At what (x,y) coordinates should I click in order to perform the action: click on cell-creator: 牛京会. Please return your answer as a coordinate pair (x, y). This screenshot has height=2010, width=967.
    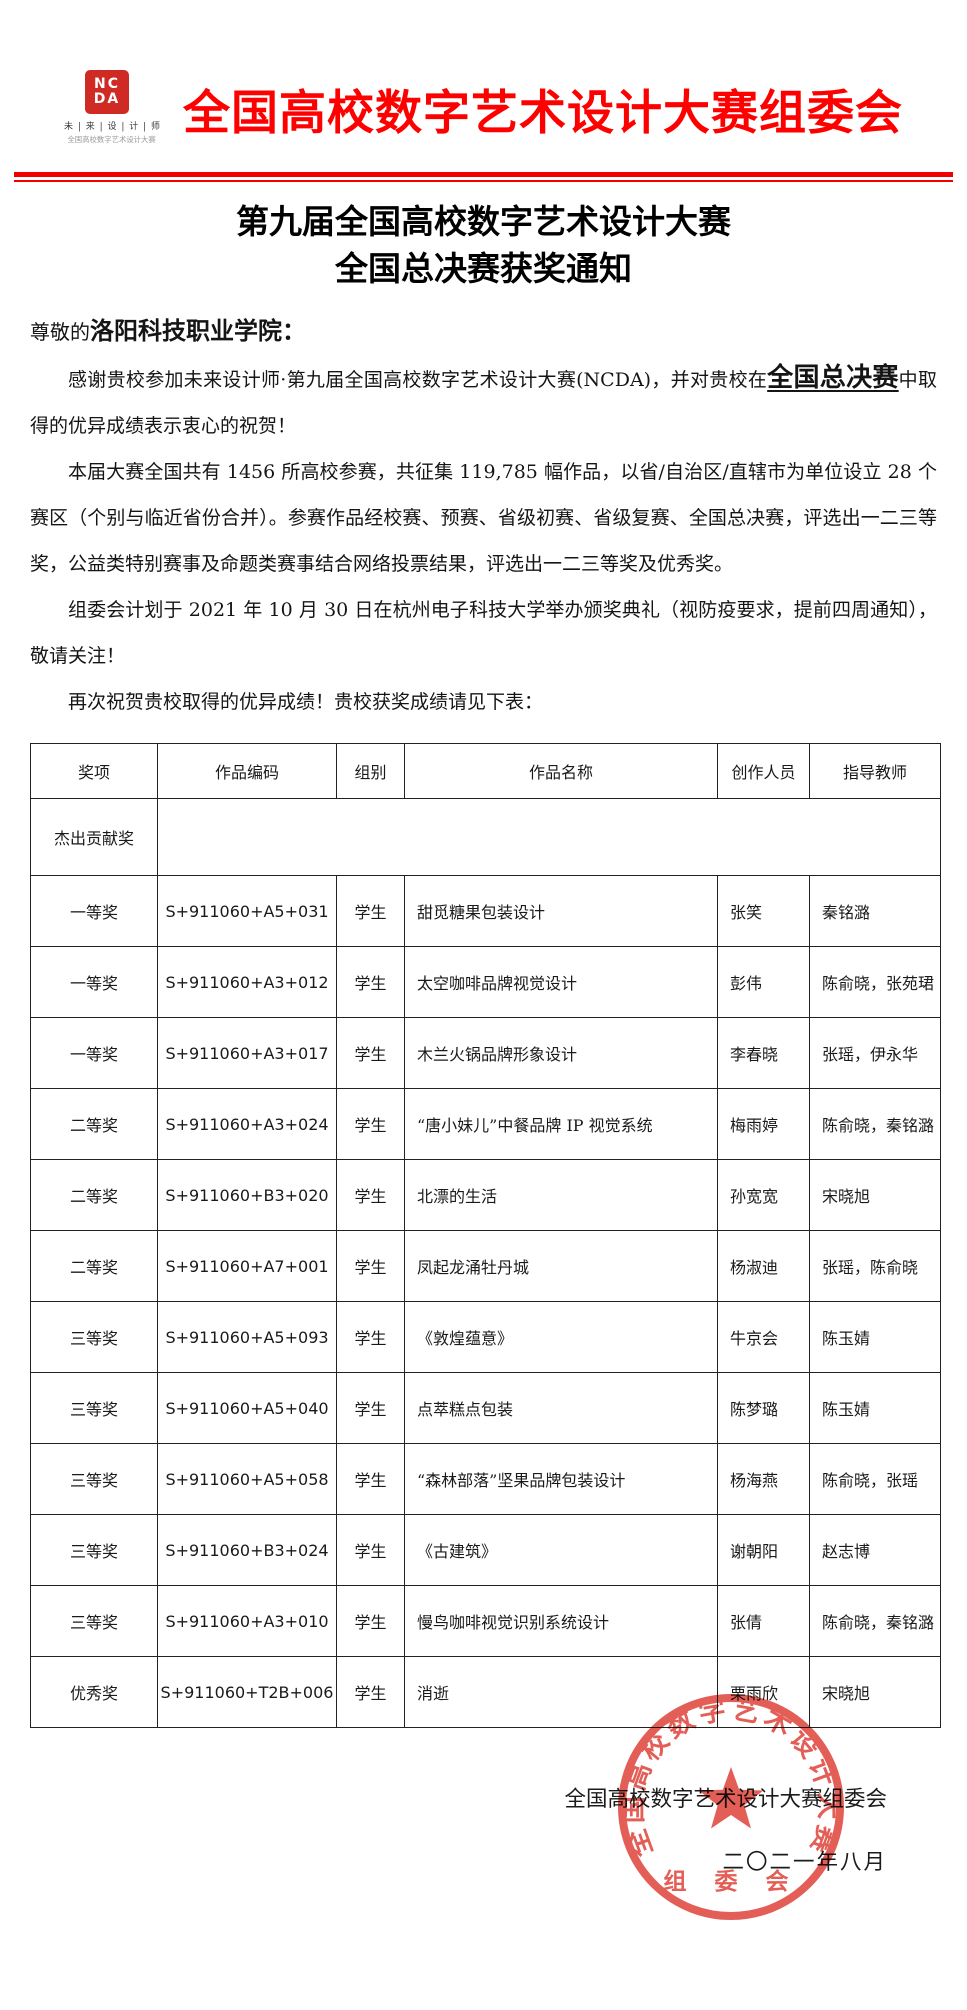
    Looking at the image, I should click on (763, 1337).